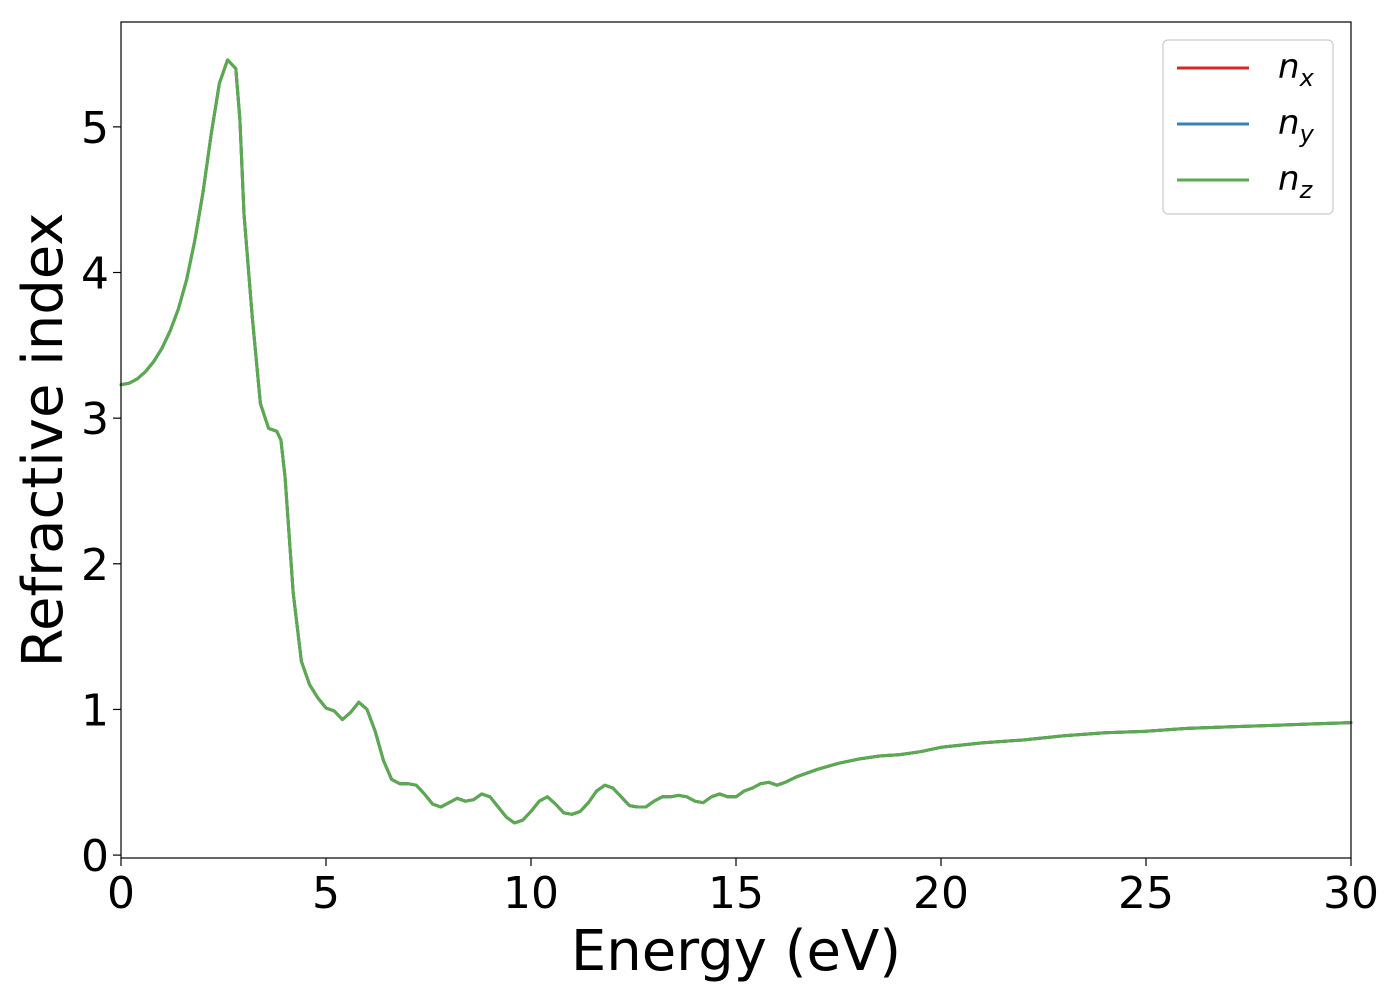 The width and height of the screenshot is (1400, 1000). I want to click on y-tick-label: 4, so click(95, 274).